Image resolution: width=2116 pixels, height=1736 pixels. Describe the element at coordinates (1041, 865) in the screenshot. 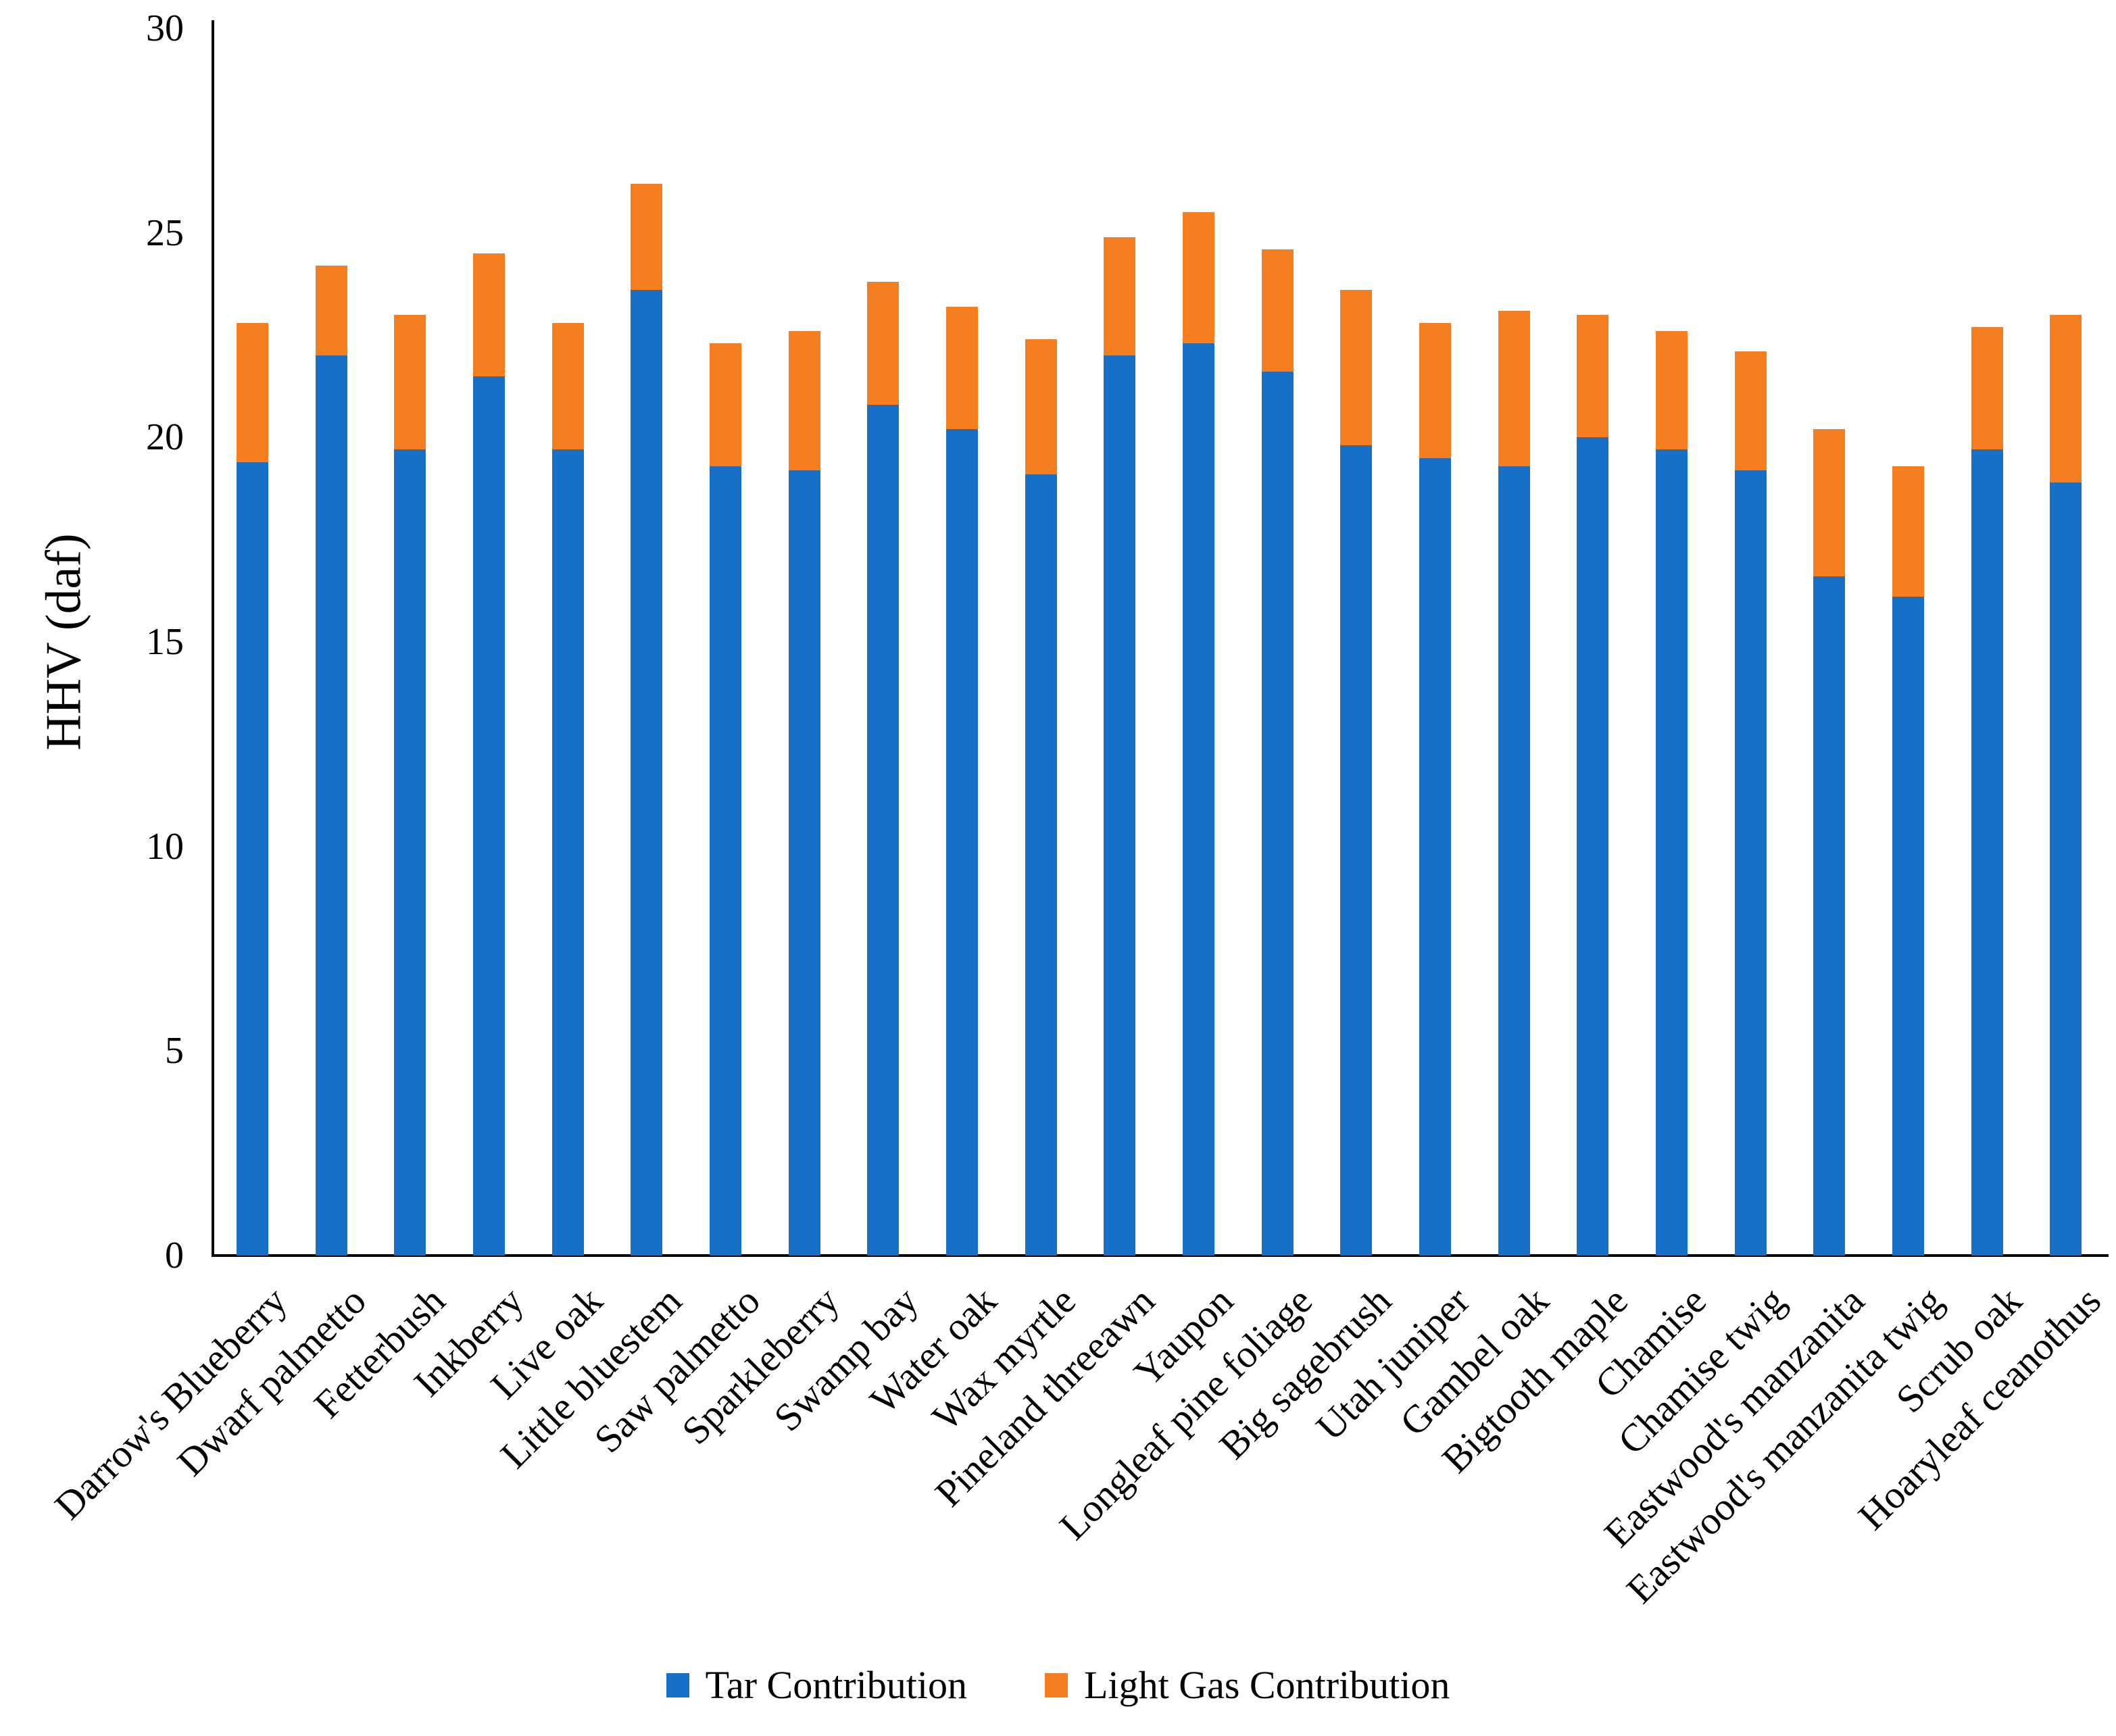

I see `bar-segment-tar-wax-myrtle` at that location.